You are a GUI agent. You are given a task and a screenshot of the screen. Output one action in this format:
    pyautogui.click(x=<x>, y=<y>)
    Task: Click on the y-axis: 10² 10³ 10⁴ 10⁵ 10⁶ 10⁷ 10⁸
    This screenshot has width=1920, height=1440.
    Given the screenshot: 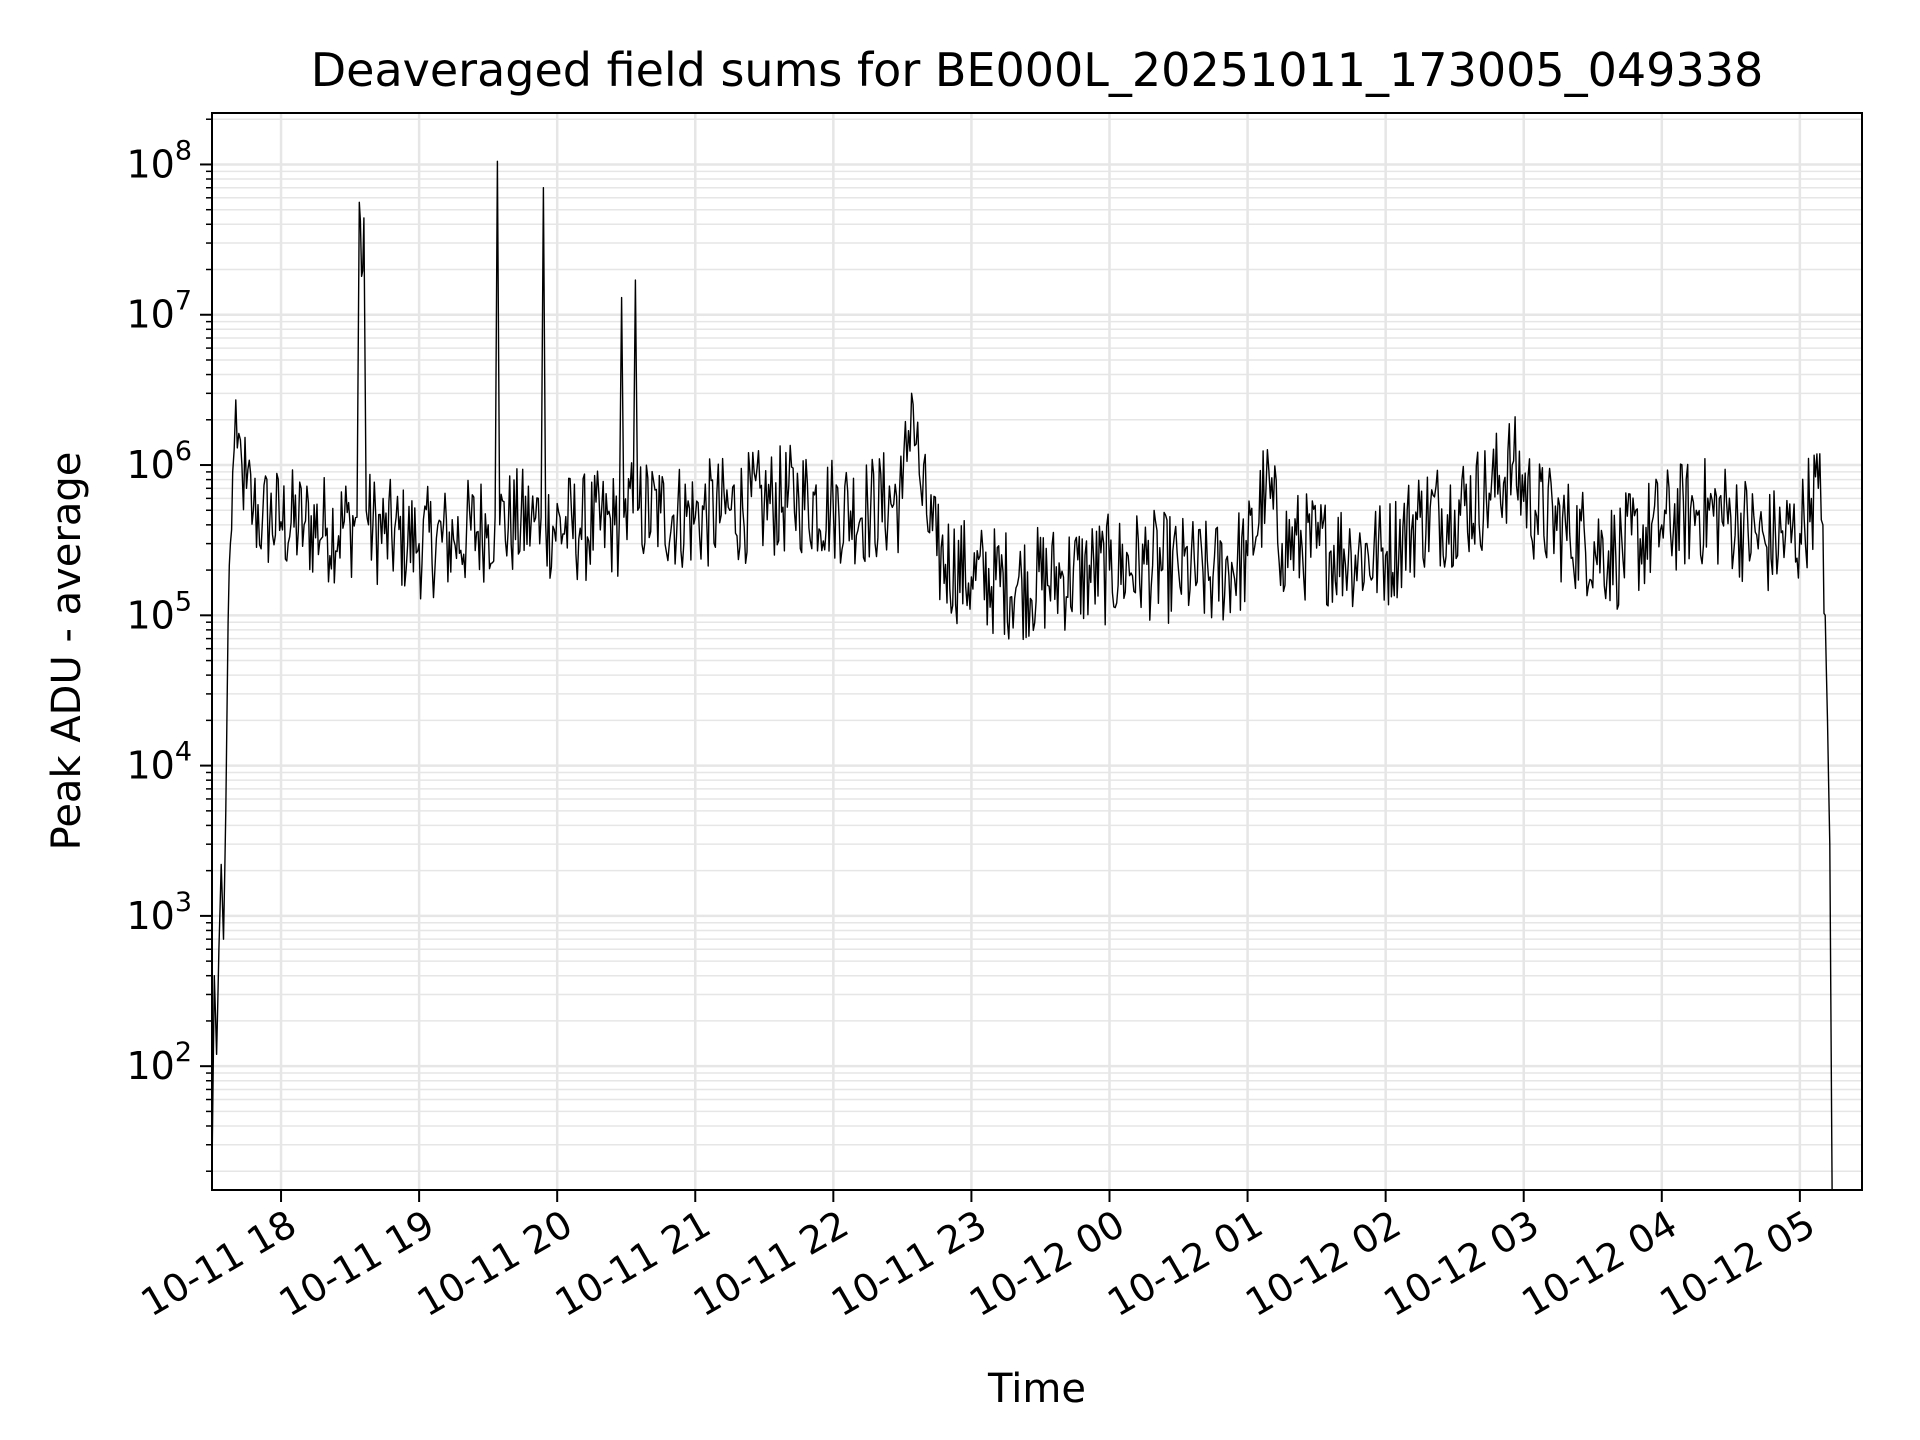 What is the action you would take?
    pyautogui.click(x=169, y=645)
    